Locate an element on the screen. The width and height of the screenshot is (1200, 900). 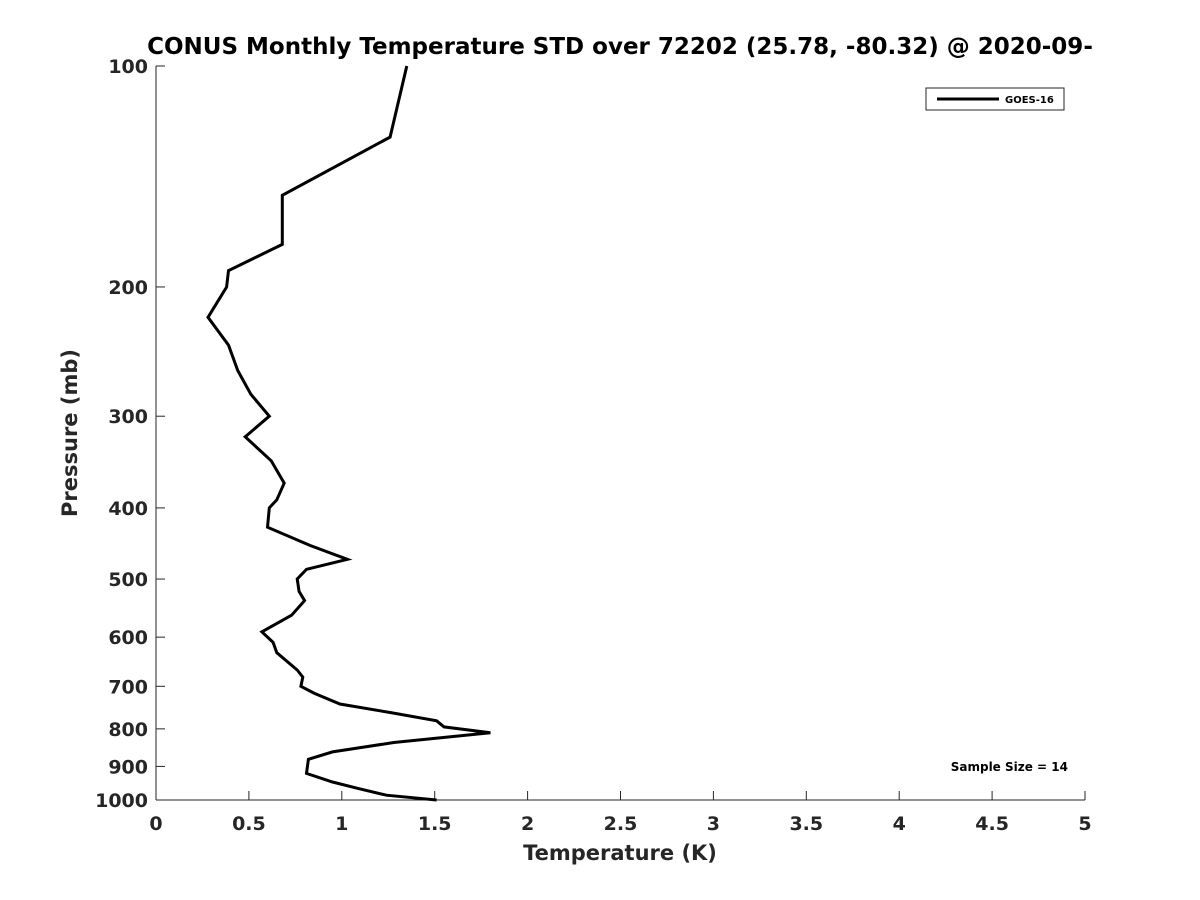
x-tick-label: 1 is located at coordinates (341, 824).